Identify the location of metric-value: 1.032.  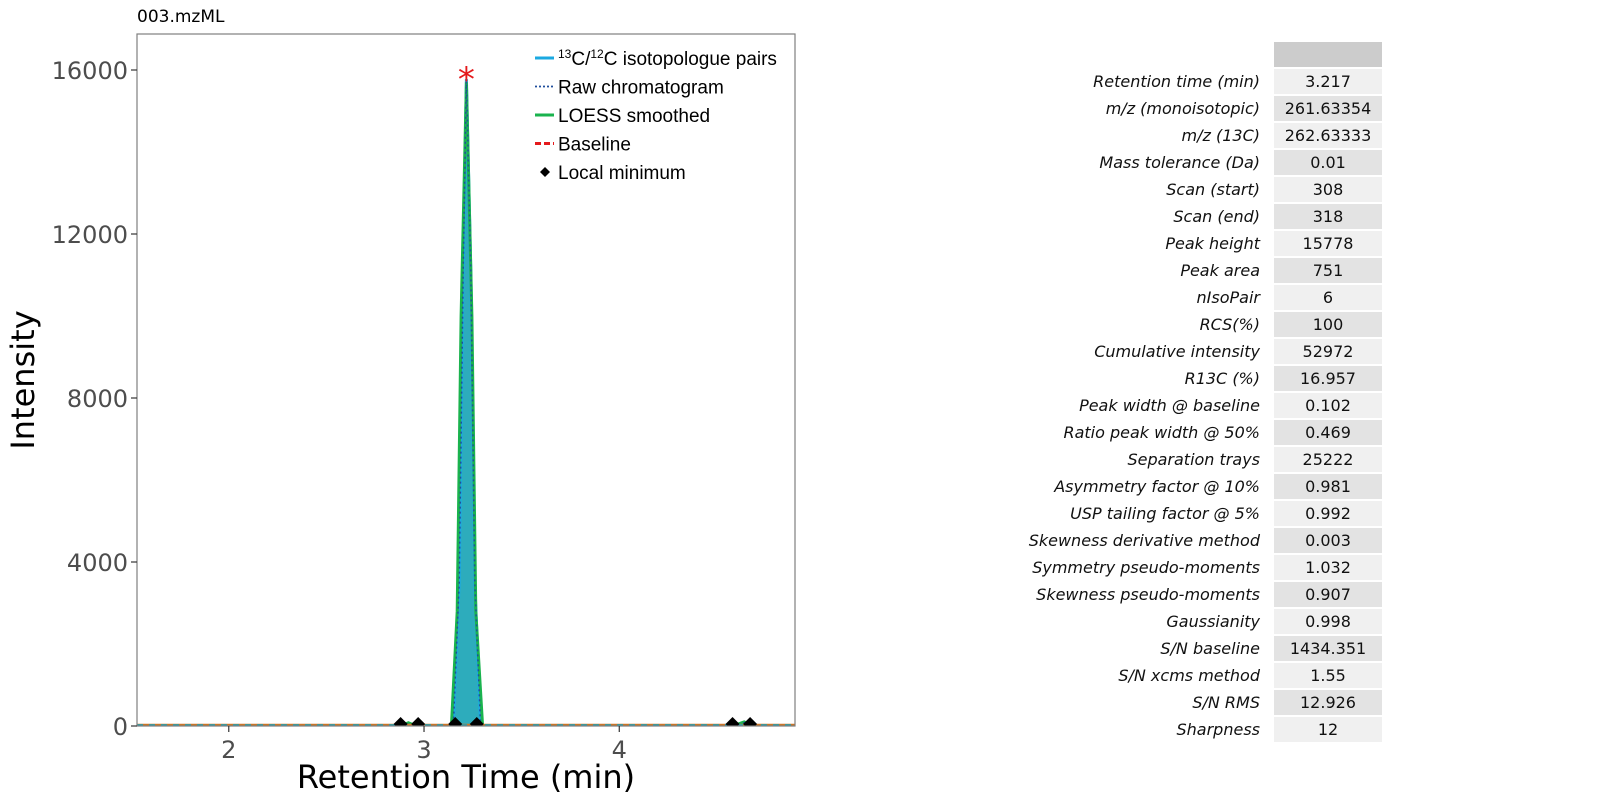
(1328, 567).